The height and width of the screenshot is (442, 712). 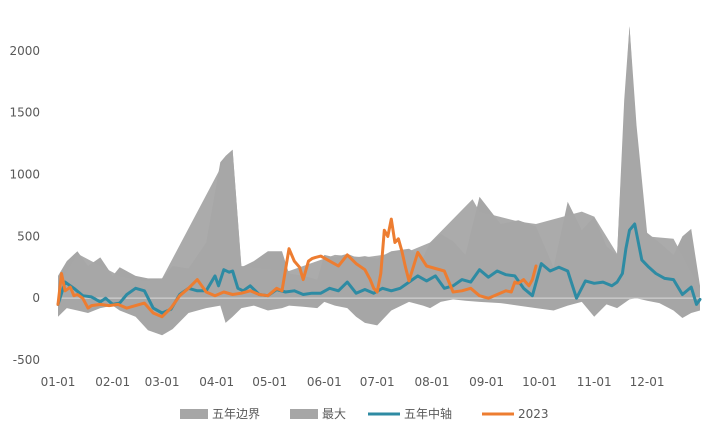 I want to click on y-tick-label: 2000, so click(x=24, y=51).